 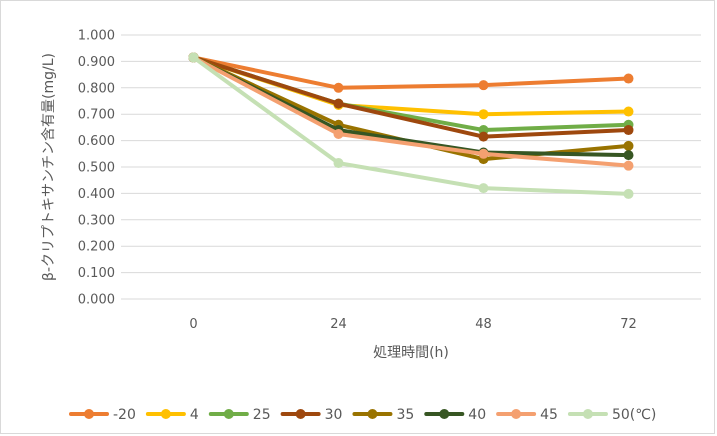 What do you see at coordinates (483, 324) in the screenshot?
I see `x-tick-label: 48` at bounding box center [483, 324].